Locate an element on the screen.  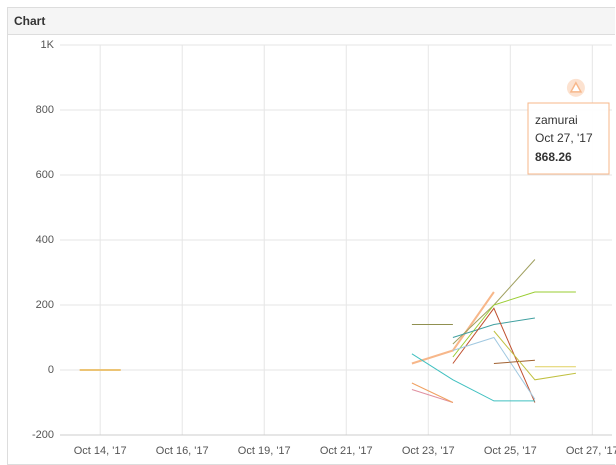
y-tick-label: -200 is located at coordinates (43, 435).